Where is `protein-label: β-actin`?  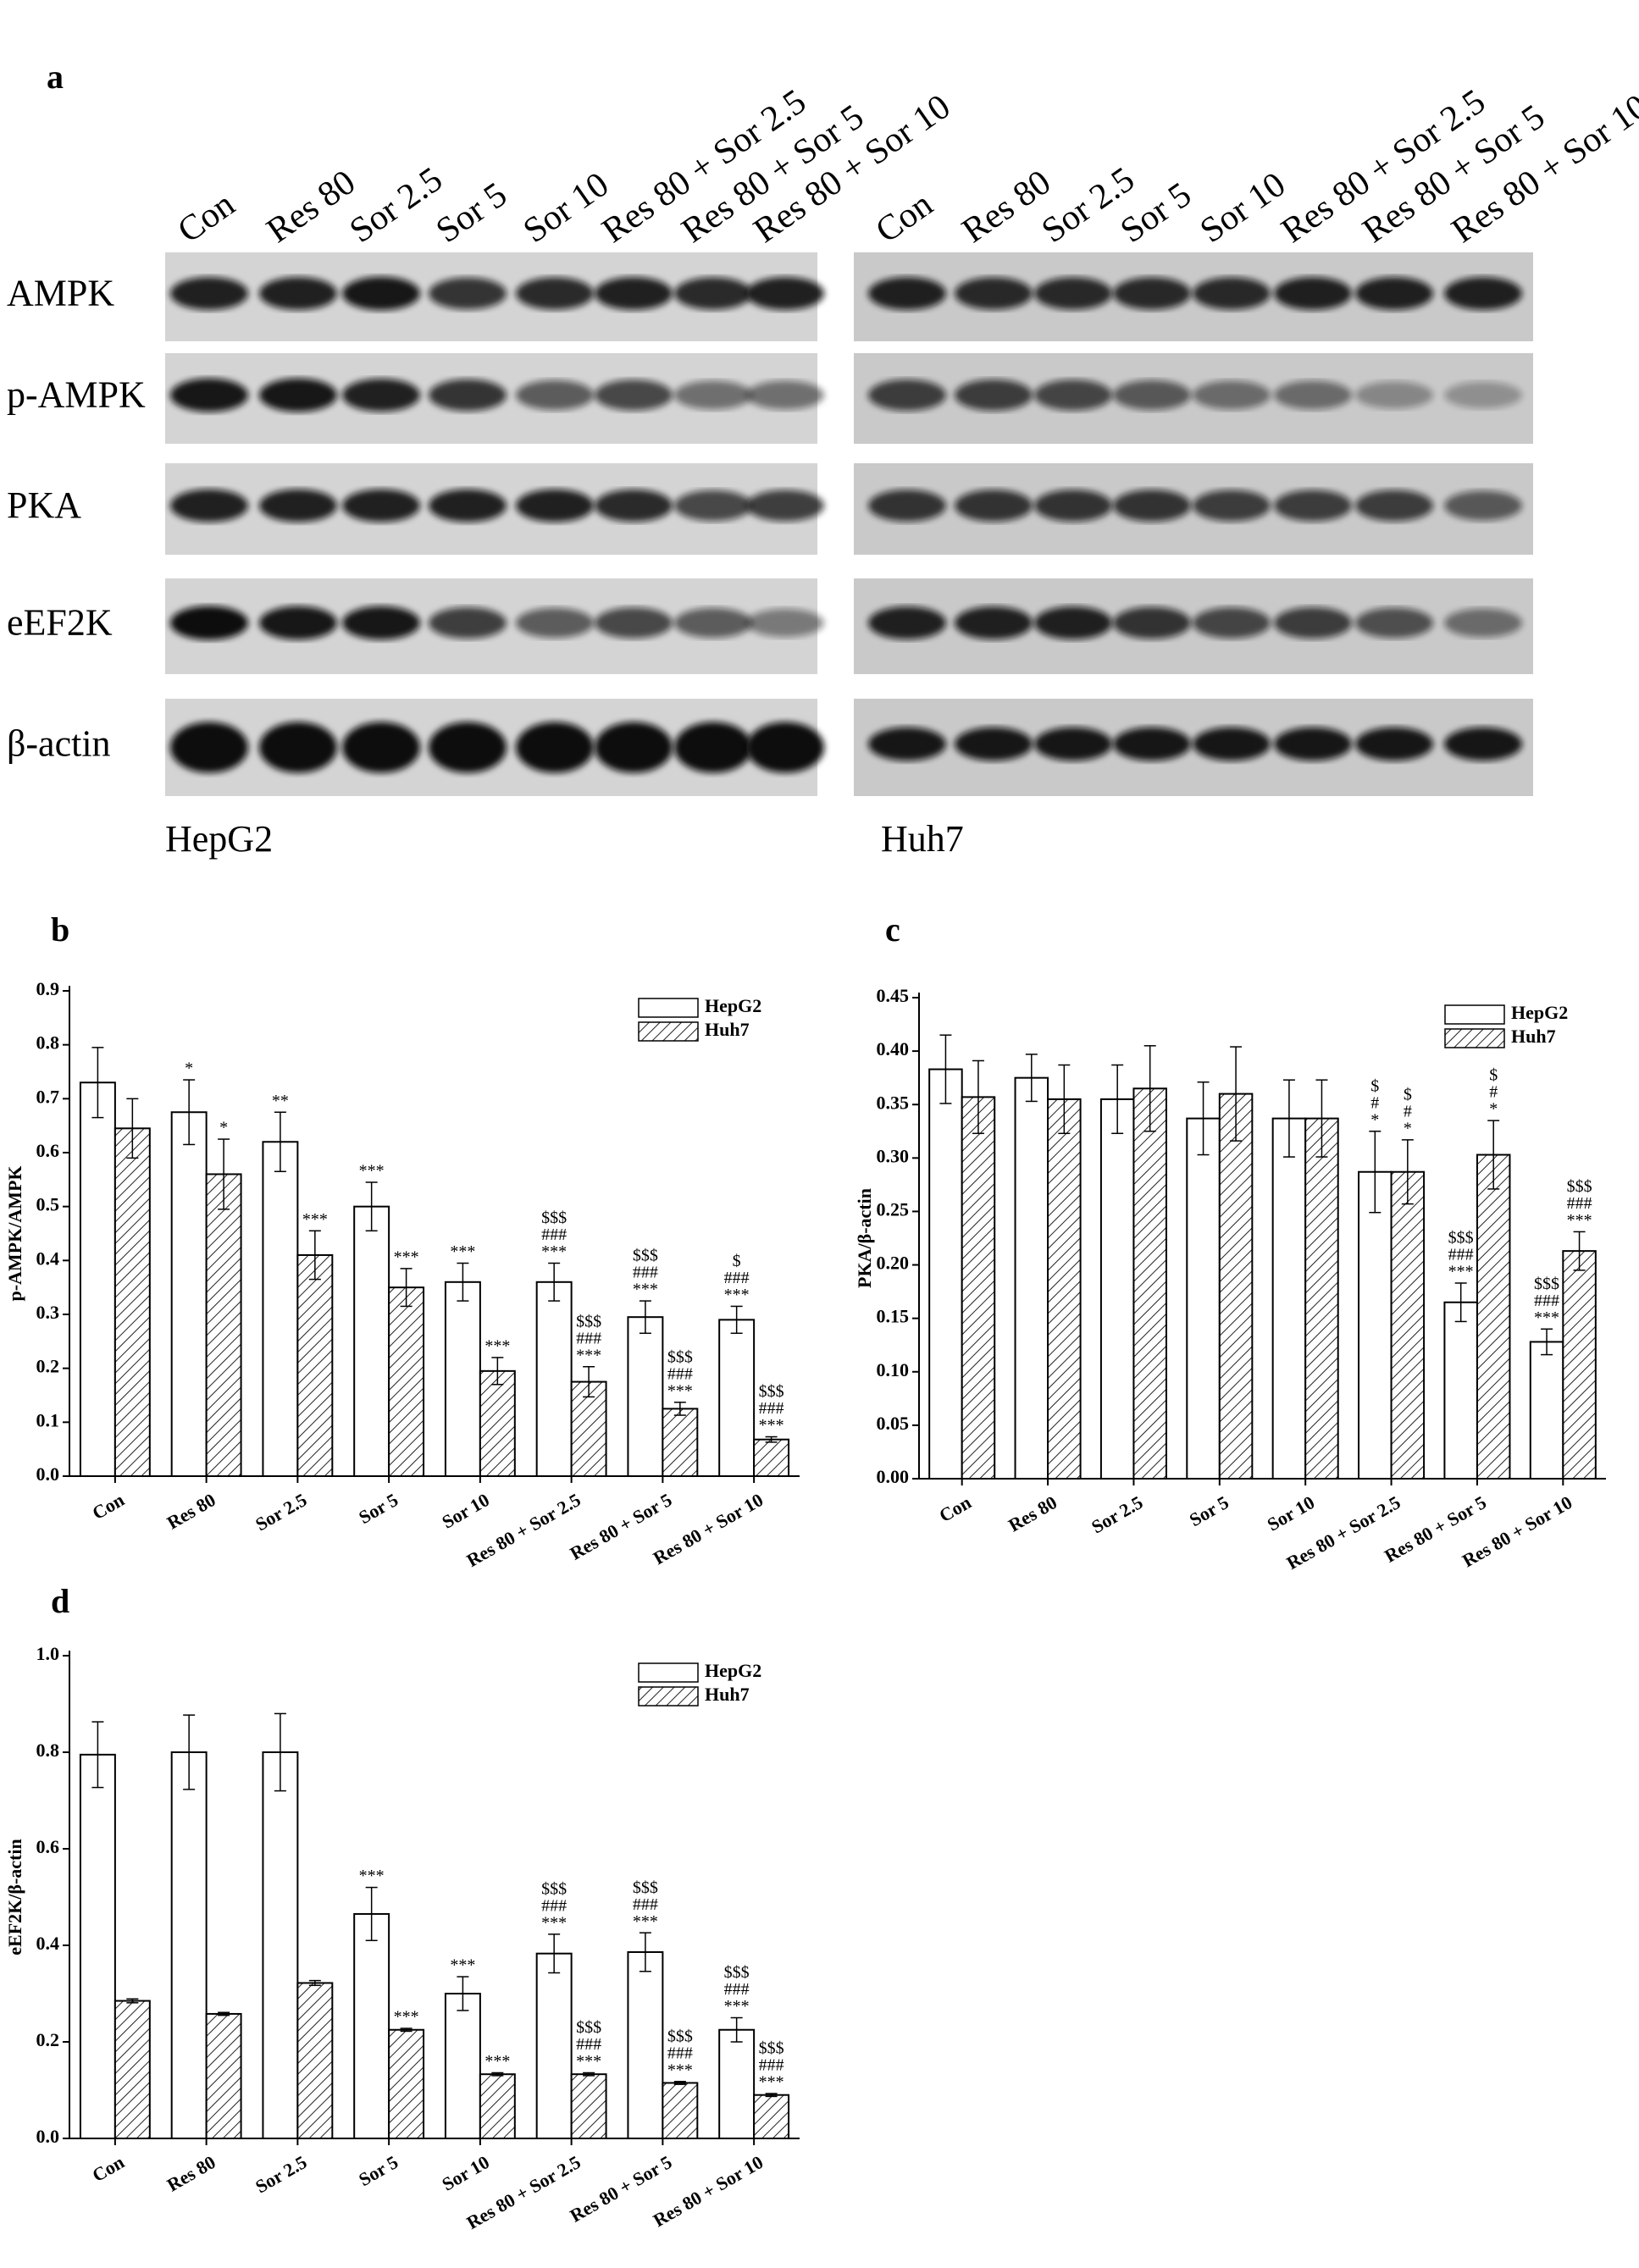
protein-label: β-actin is located at coordinates (59, 744).